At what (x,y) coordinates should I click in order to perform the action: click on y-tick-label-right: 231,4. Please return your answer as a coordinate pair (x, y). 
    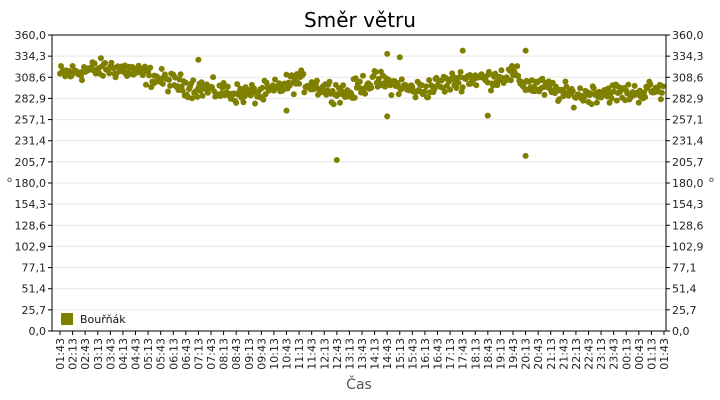
    Looking at the image, I should click on (688, 141).